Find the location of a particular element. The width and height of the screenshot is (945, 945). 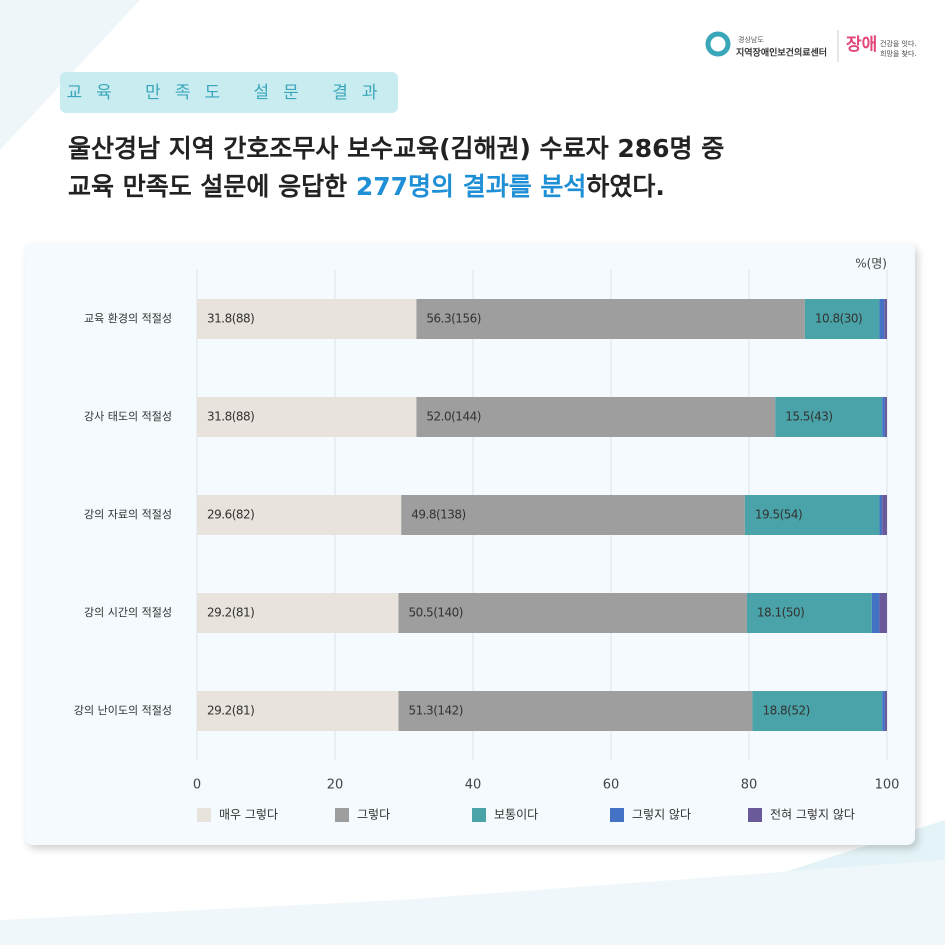

data-label: 49.8(138) is located at coordinates (438, 515).